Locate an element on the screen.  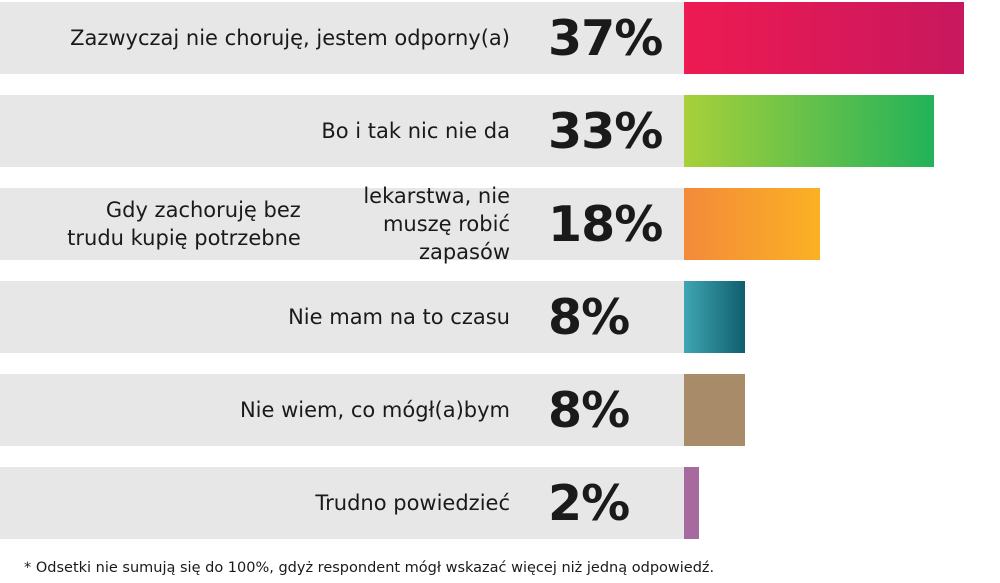
category-label: Nie mam na to czasu is located at coordinates (399, 317).